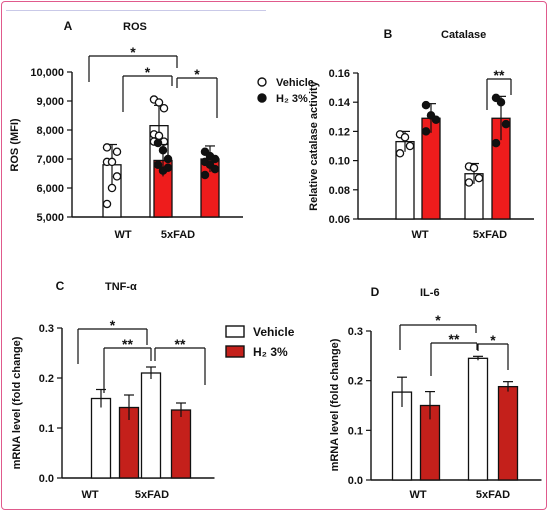  What do you see at coordinates (355, 332) in the screenshot?
I see `panel-d-y-tick-label: 0.3` at bounding box center [355, 332].